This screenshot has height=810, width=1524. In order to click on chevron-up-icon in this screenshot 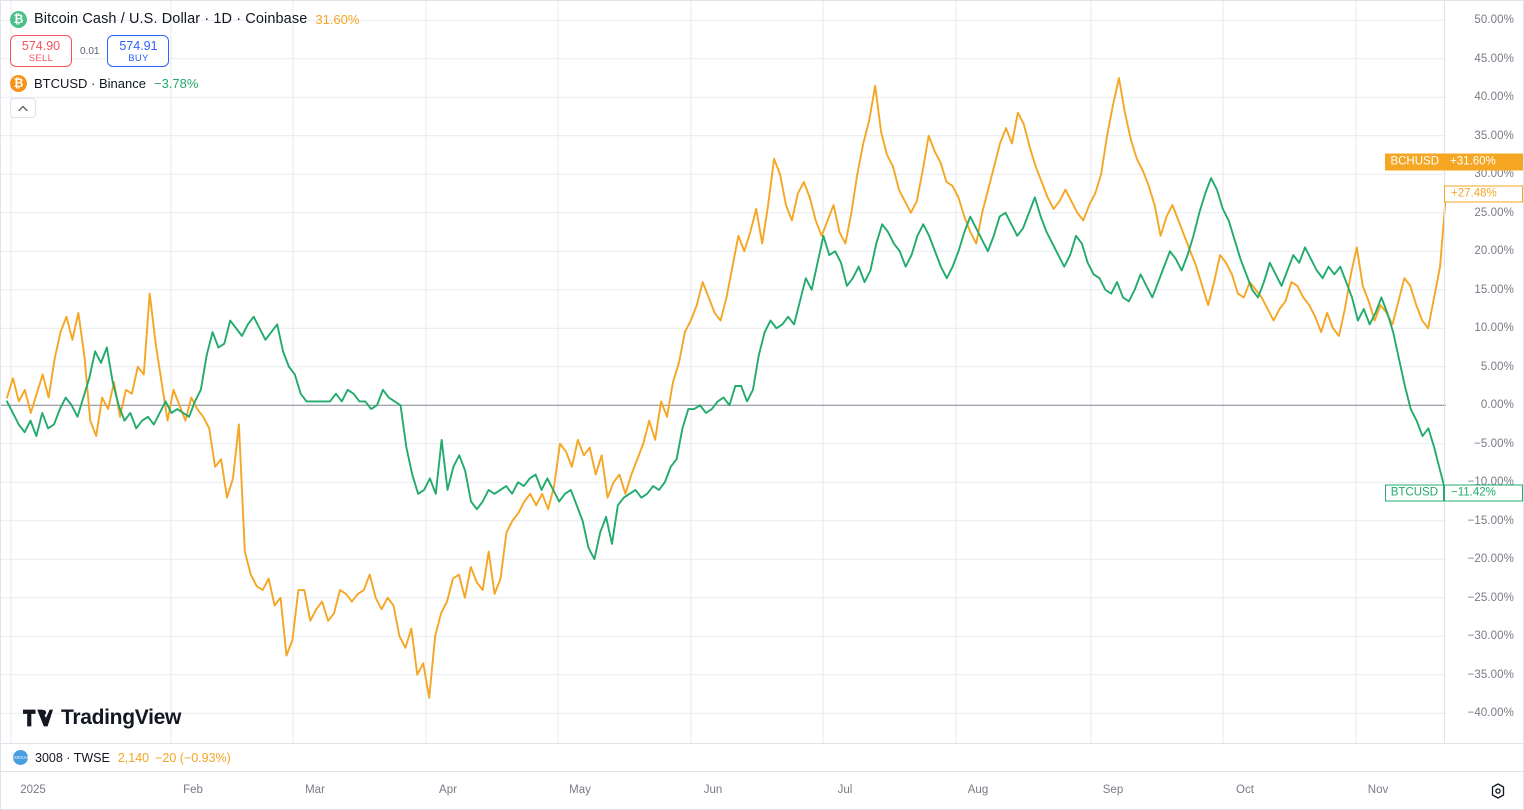, I will do `click(23, 108)`.